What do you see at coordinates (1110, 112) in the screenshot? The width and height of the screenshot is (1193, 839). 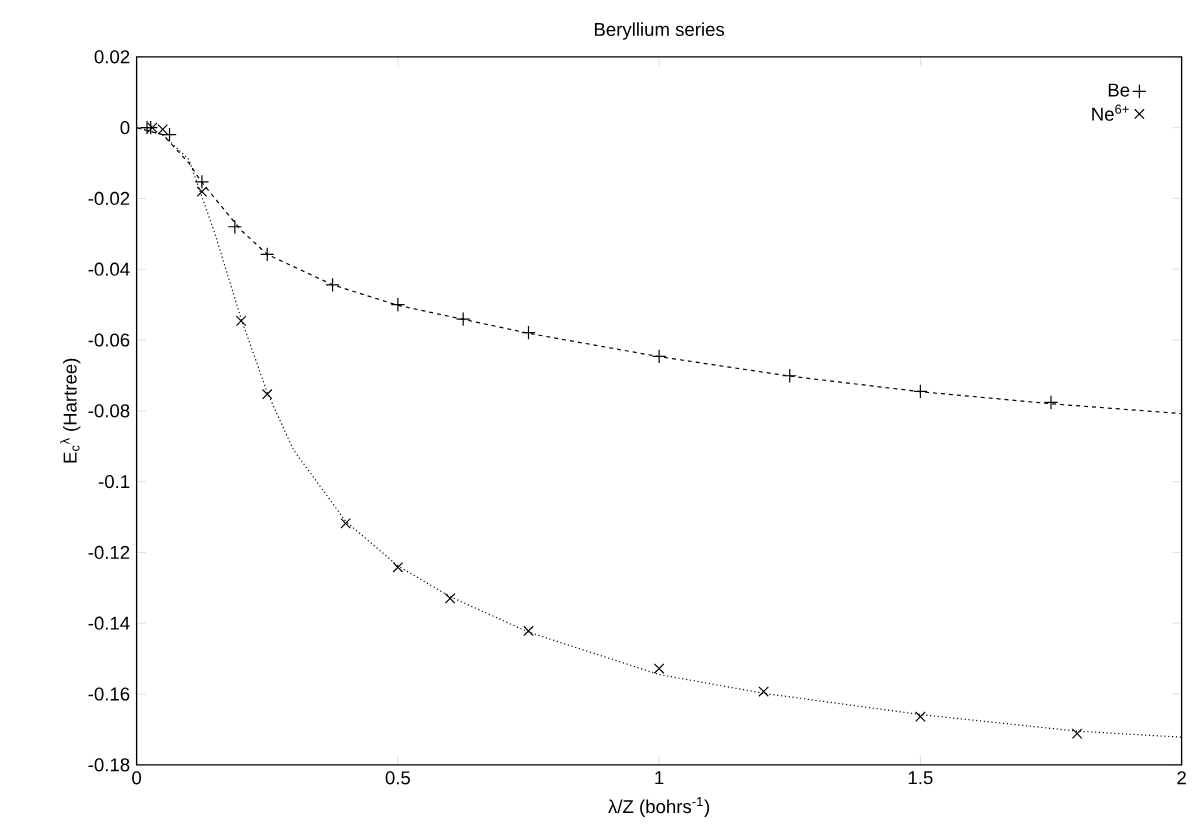 I see `legend-label: Ne$^{6+}$` at bounding box center [1110, 112].